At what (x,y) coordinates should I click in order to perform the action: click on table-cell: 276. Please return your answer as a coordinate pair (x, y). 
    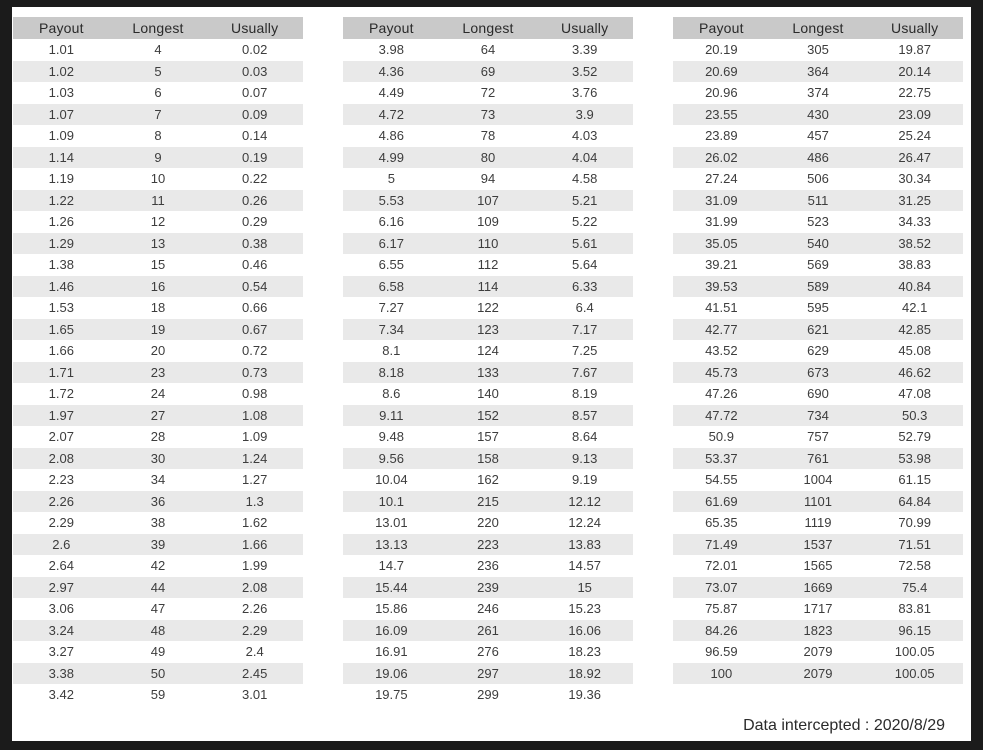
    Looking at the image, I should click on (488, 652).